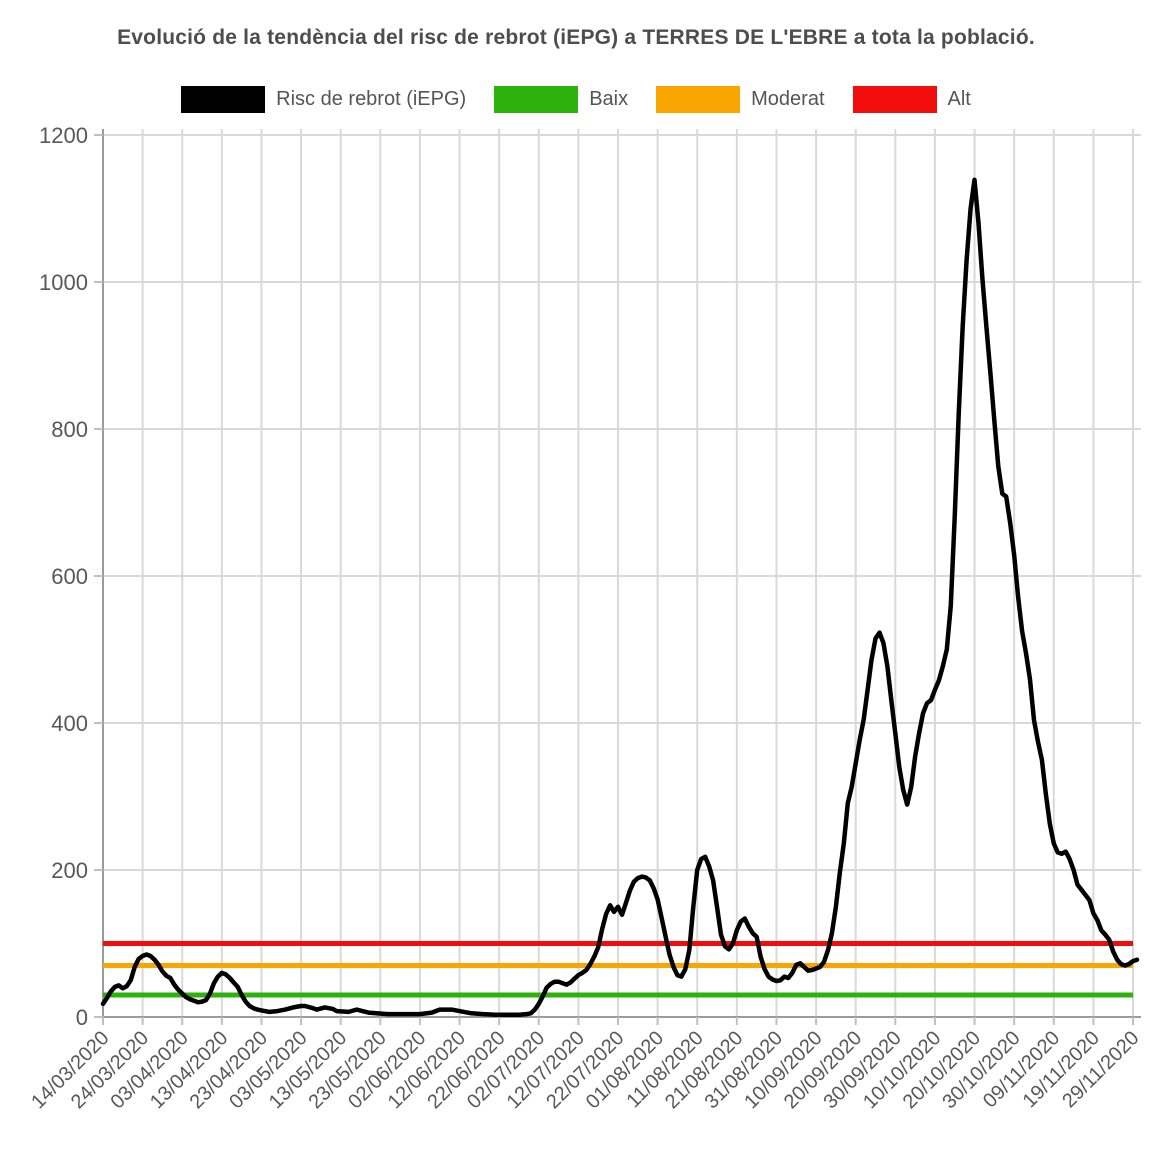 This screenshot has height=1170, width=1152. I want to click on y-tick-label: 1200, so click(63, 135).